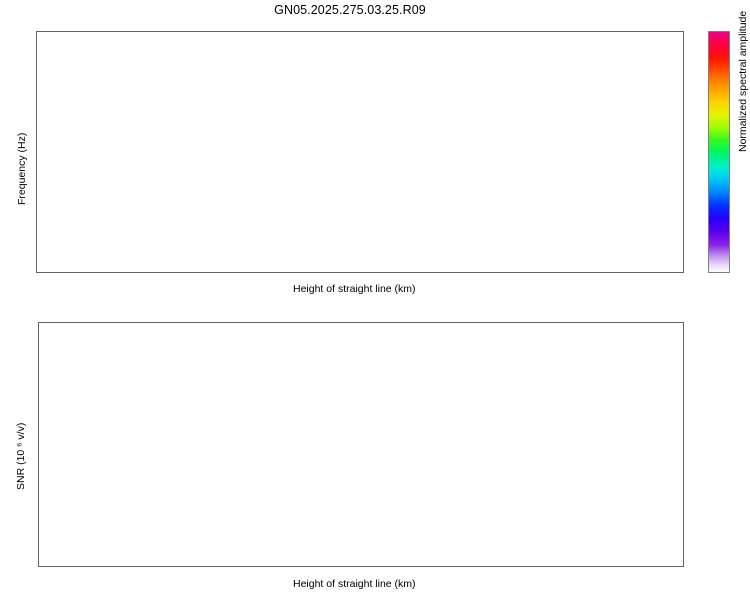 Image resolution: width=750 pixels, height=600 pixels. Describe the element at coordinates (354, 289) in the screenshot. I see `spectrogram-x-axis-label: Height of straight line (km)` at that location.